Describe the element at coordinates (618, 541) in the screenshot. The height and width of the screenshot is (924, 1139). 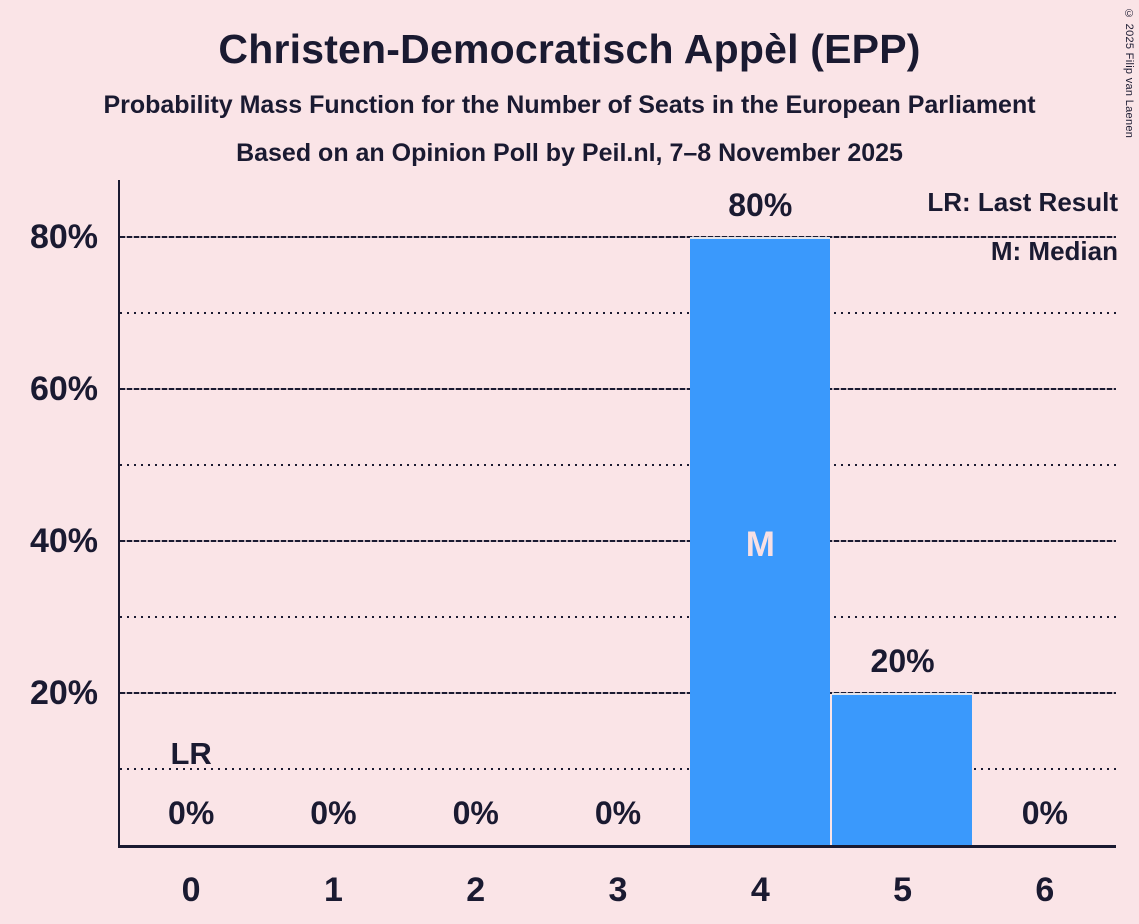
I see `gridline-major-40pct` at that location.